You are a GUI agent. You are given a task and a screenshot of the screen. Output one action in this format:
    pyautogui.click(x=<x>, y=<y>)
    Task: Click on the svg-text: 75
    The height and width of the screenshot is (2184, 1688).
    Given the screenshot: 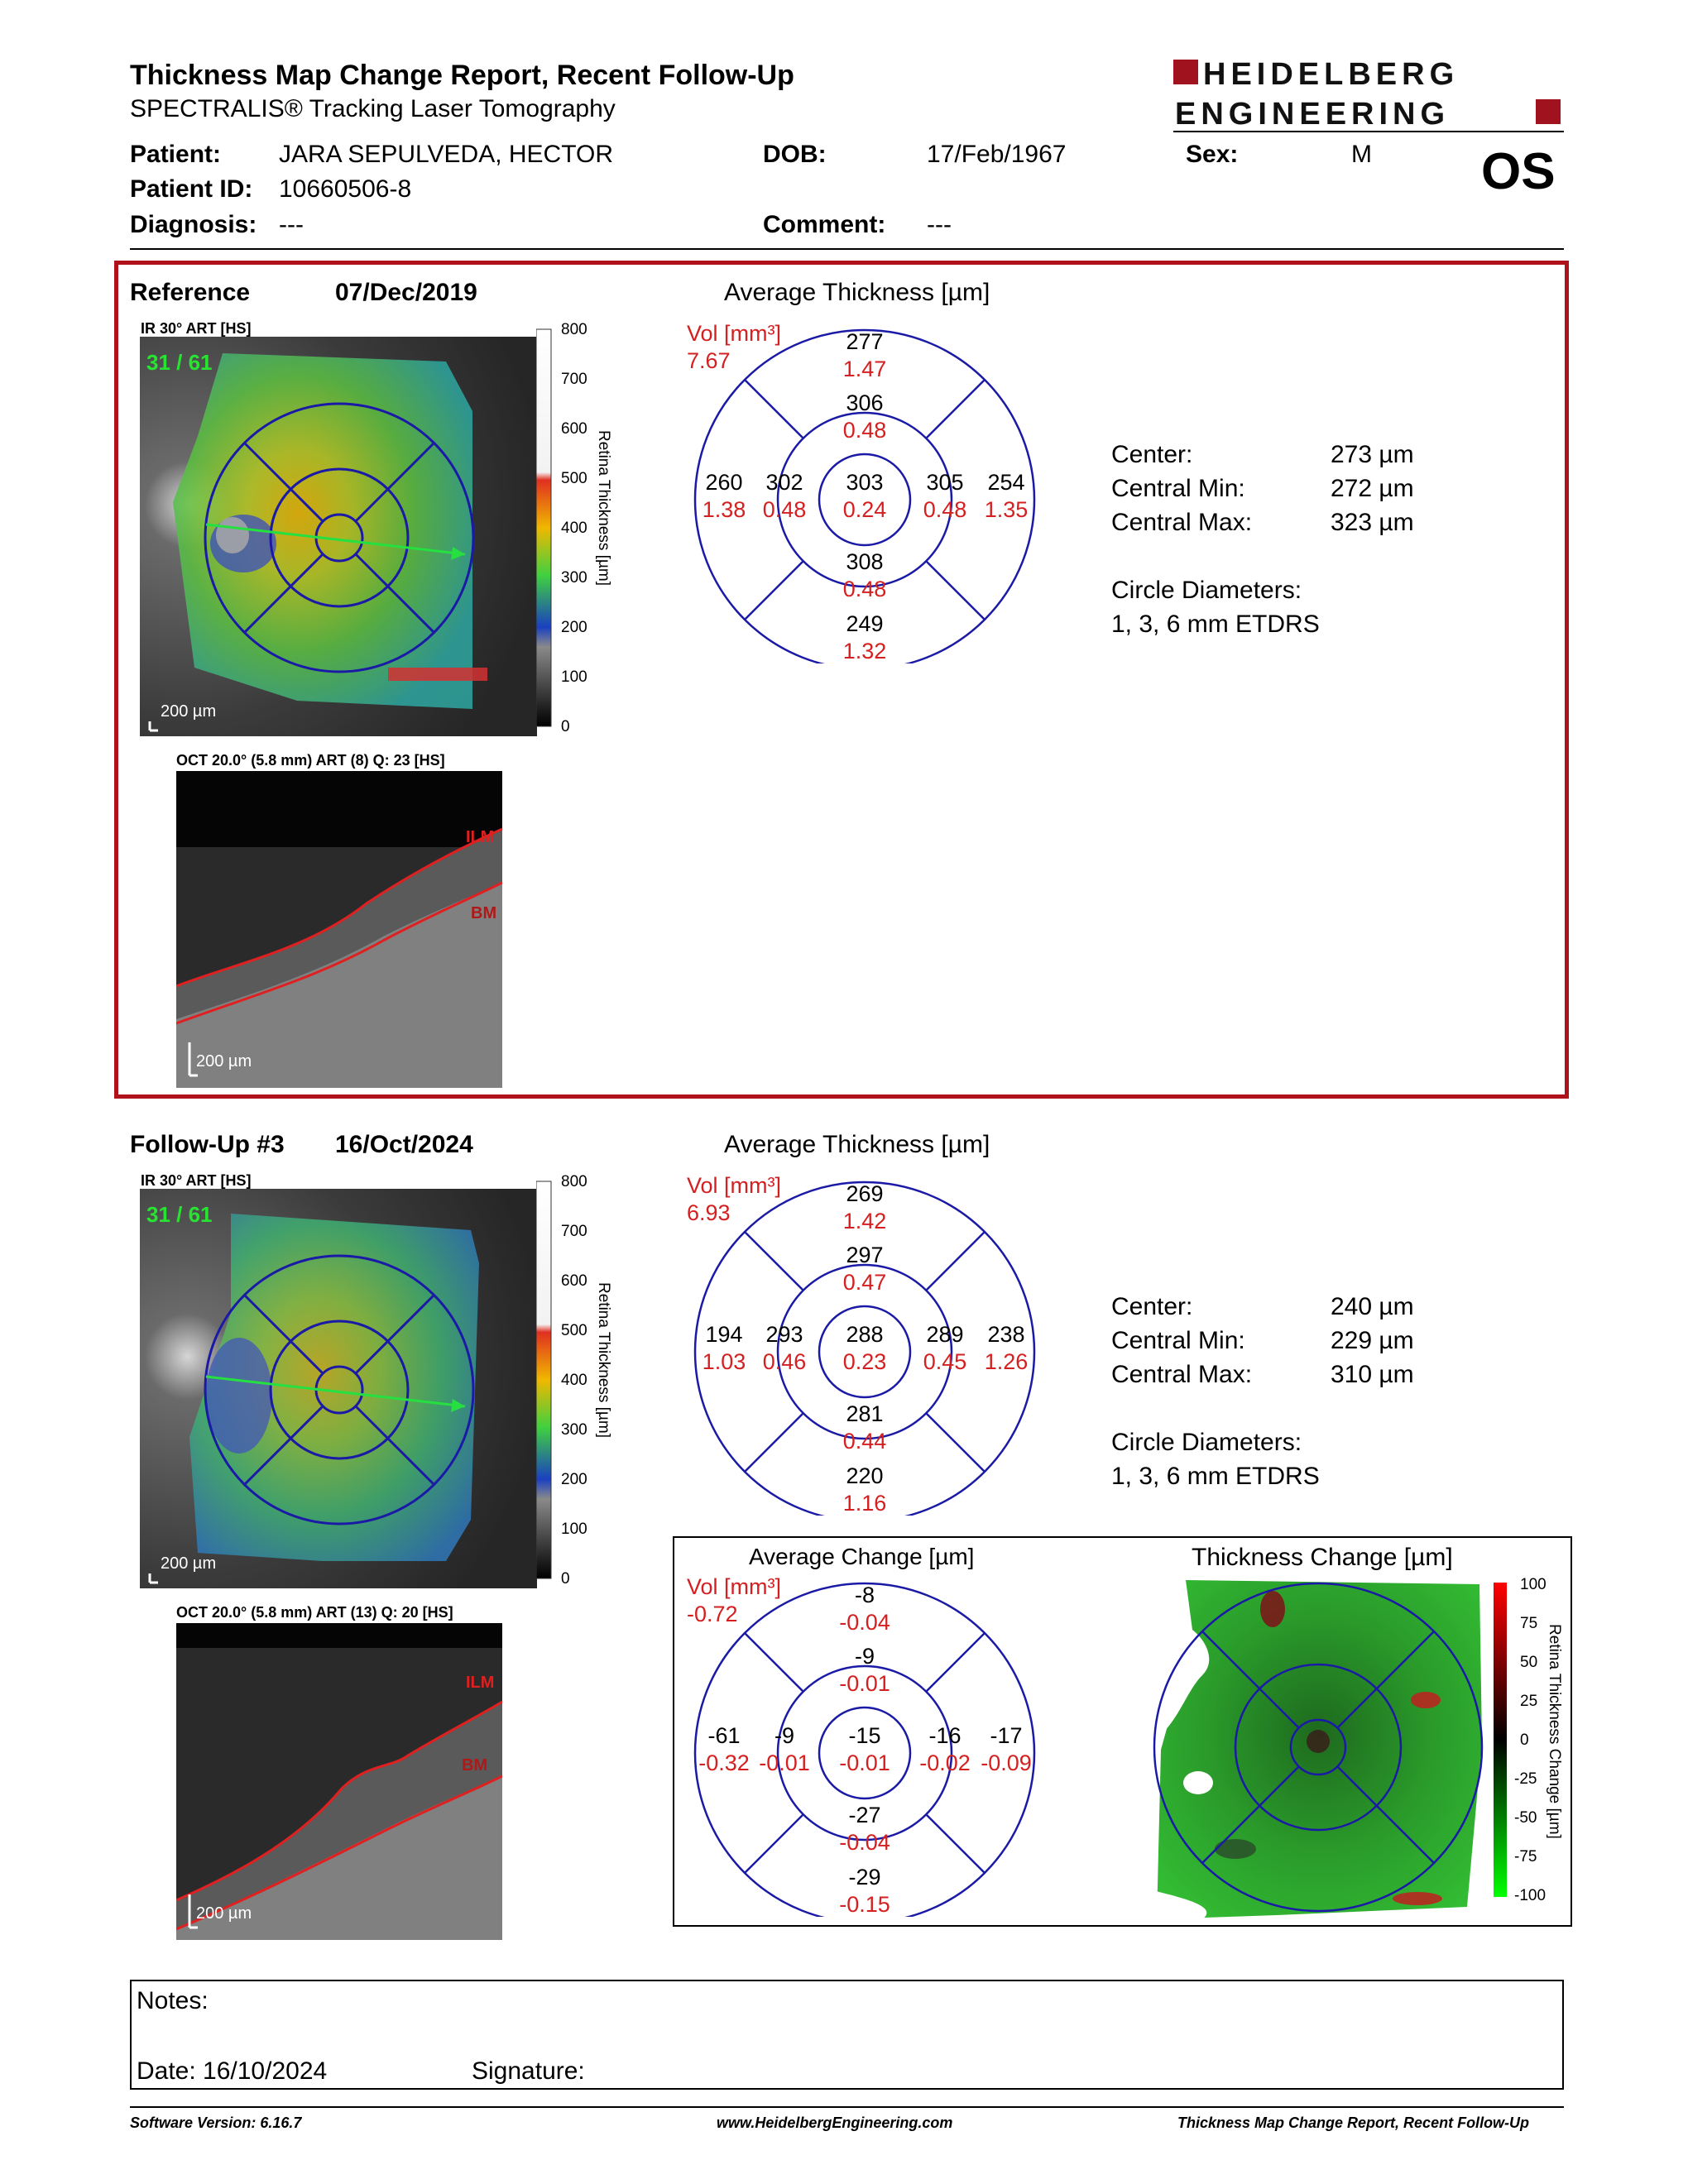 What is the action you would take?
    pyautogui.click(x=1528, y=1623)
    